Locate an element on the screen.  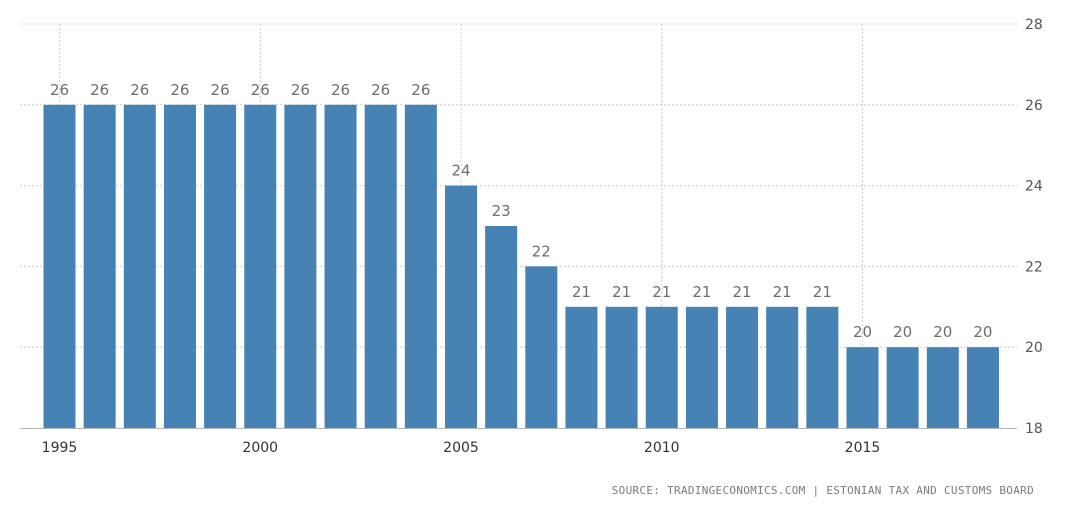
x-tick-label: 2015 is located at coordinates (863, 448).